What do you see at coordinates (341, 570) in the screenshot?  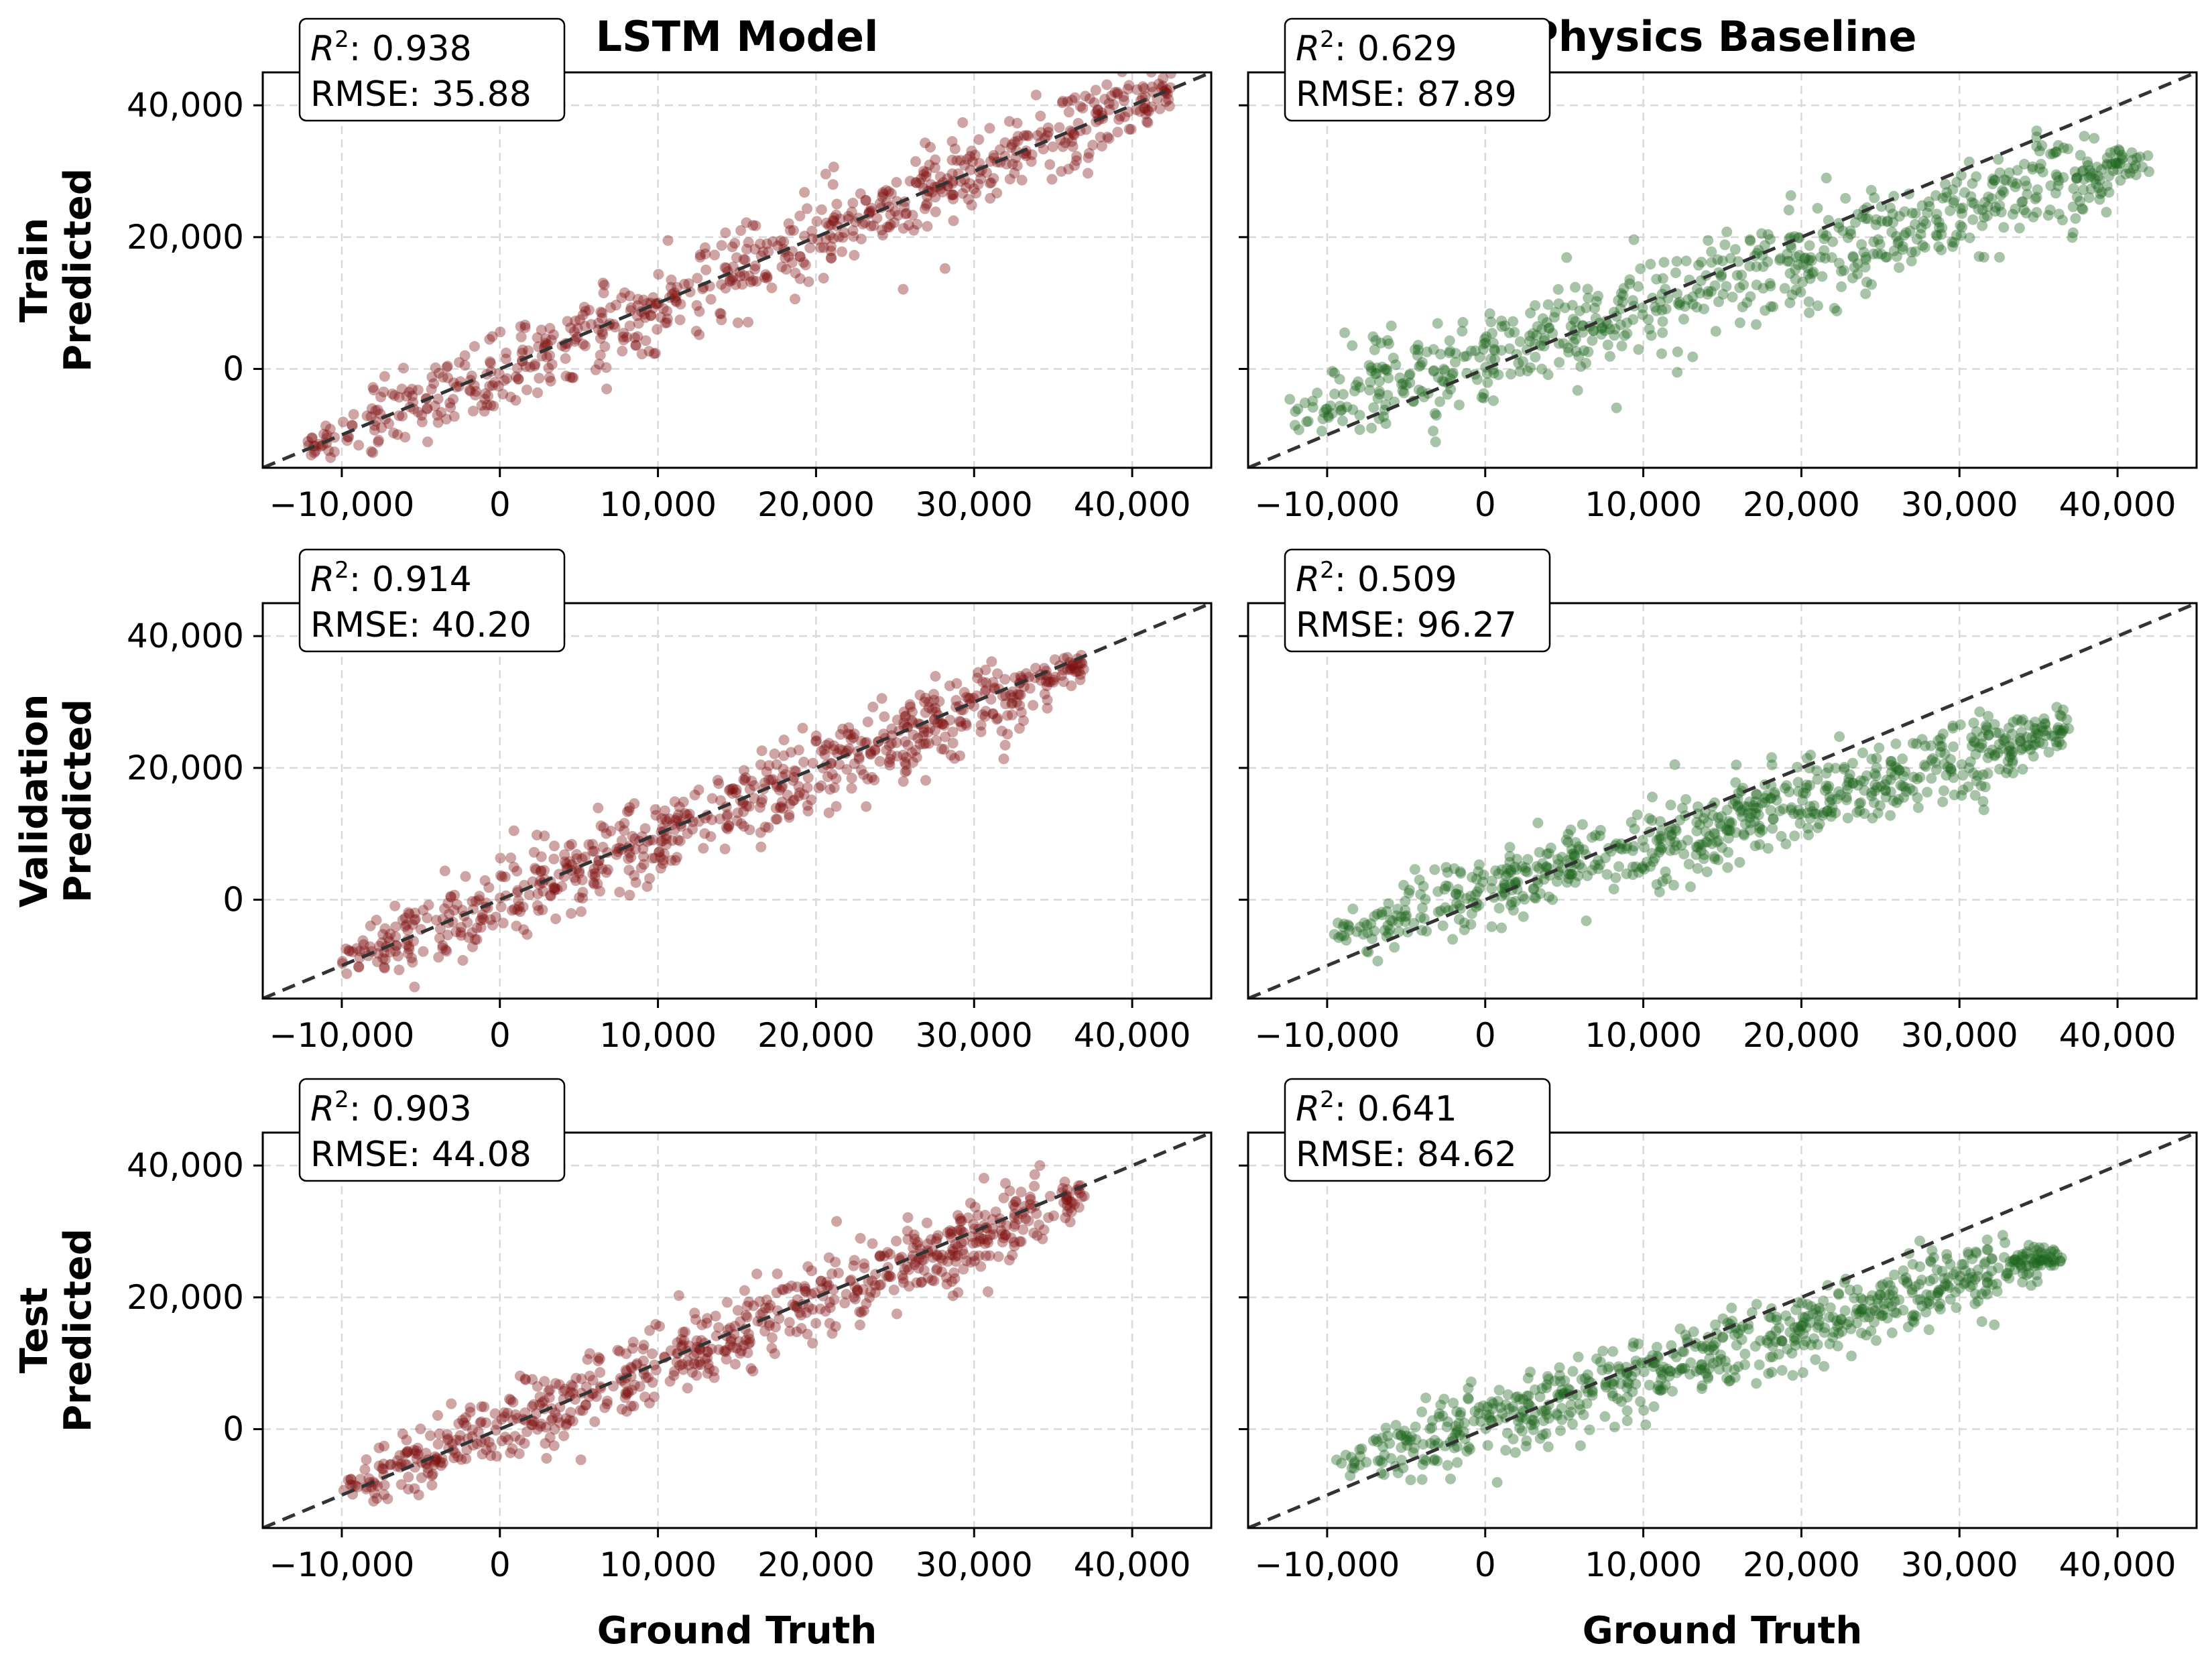 I see `r2-exponent: 2` at bounding box center [341, 570].